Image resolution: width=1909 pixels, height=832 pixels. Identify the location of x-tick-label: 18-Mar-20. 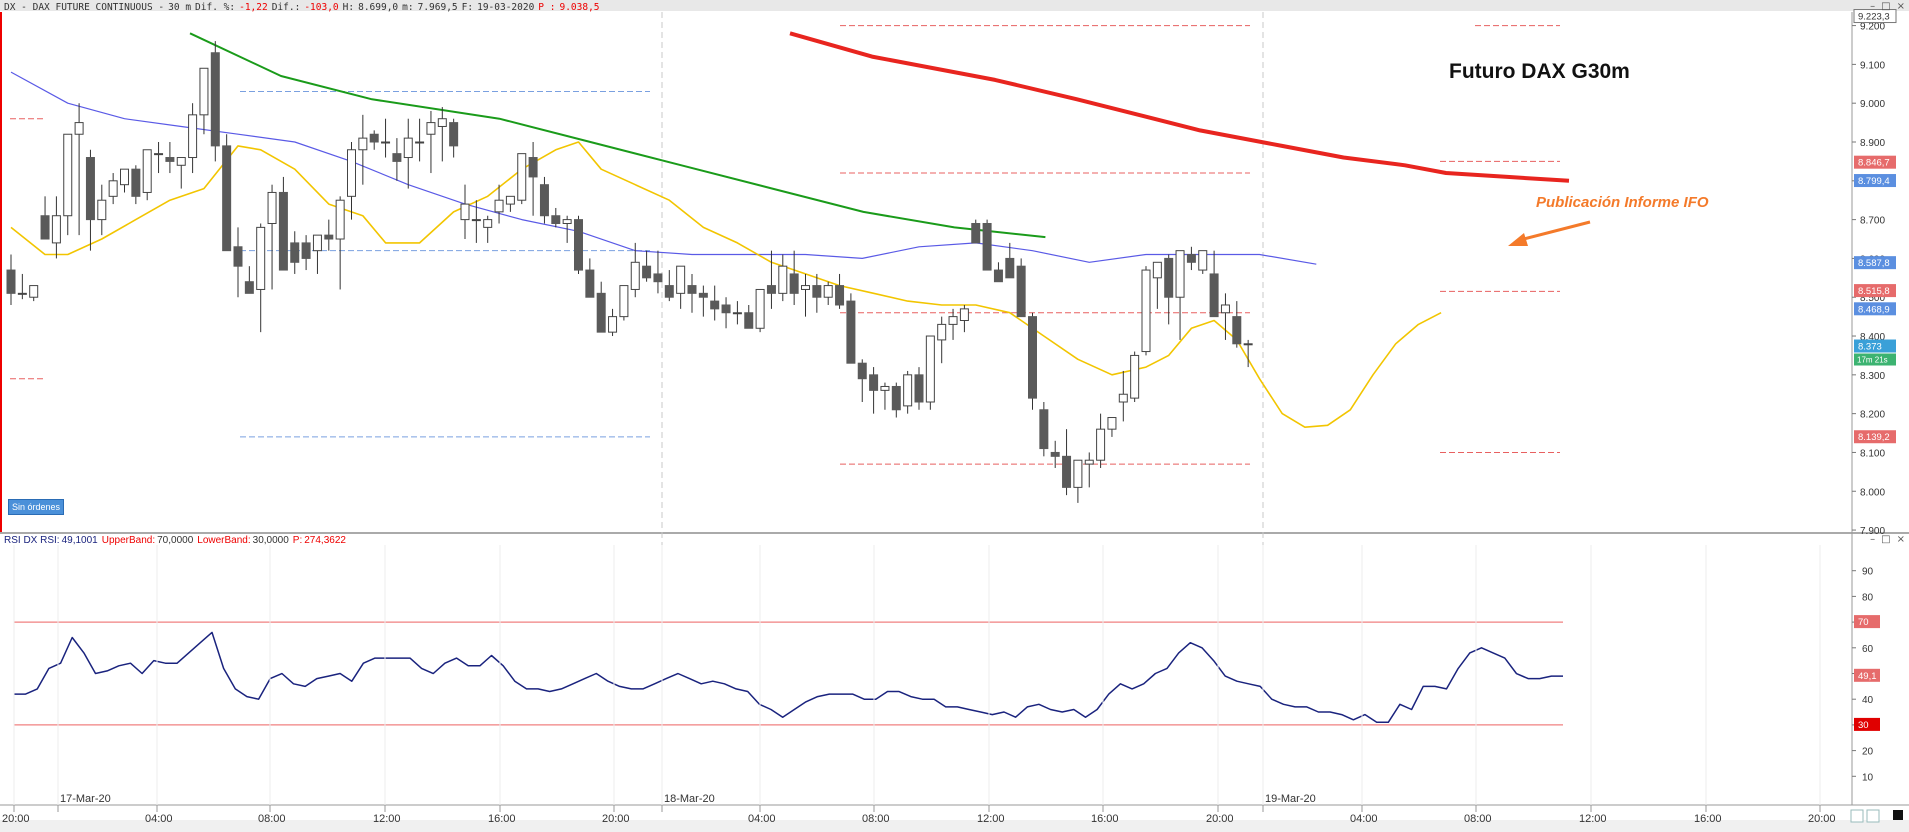
(689, 799).